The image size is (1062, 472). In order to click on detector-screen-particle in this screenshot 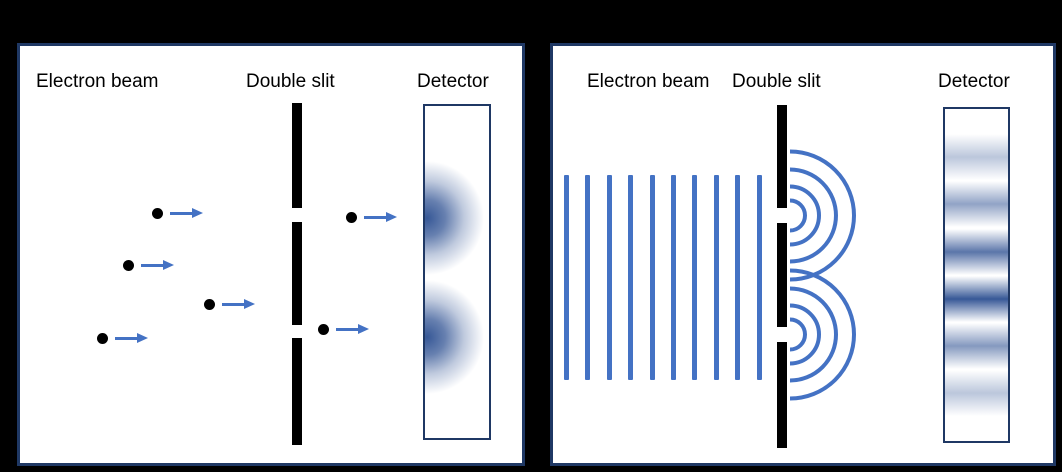, I will do `click(457, 272)`.